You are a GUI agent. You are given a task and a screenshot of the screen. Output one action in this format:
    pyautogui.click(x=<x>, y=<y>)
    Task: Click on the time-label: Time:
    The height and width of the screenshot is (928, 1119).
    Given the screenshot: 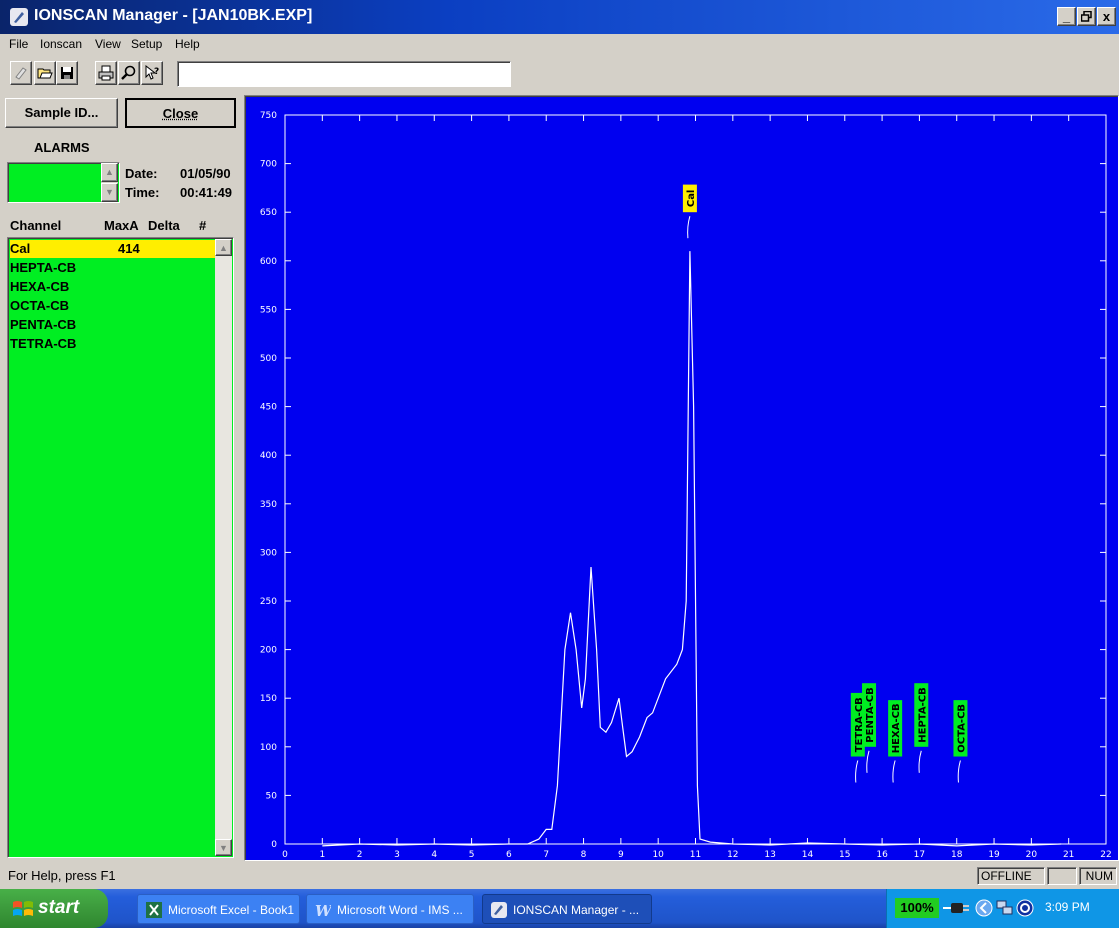 What is the action you would take?
    pyautogui.click(x=142, y=192)
    